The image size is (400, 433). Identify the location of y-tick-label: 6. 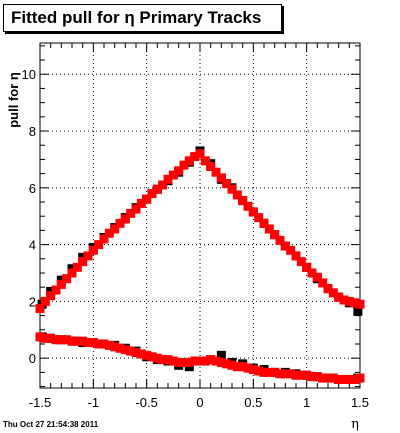
(32, 188).